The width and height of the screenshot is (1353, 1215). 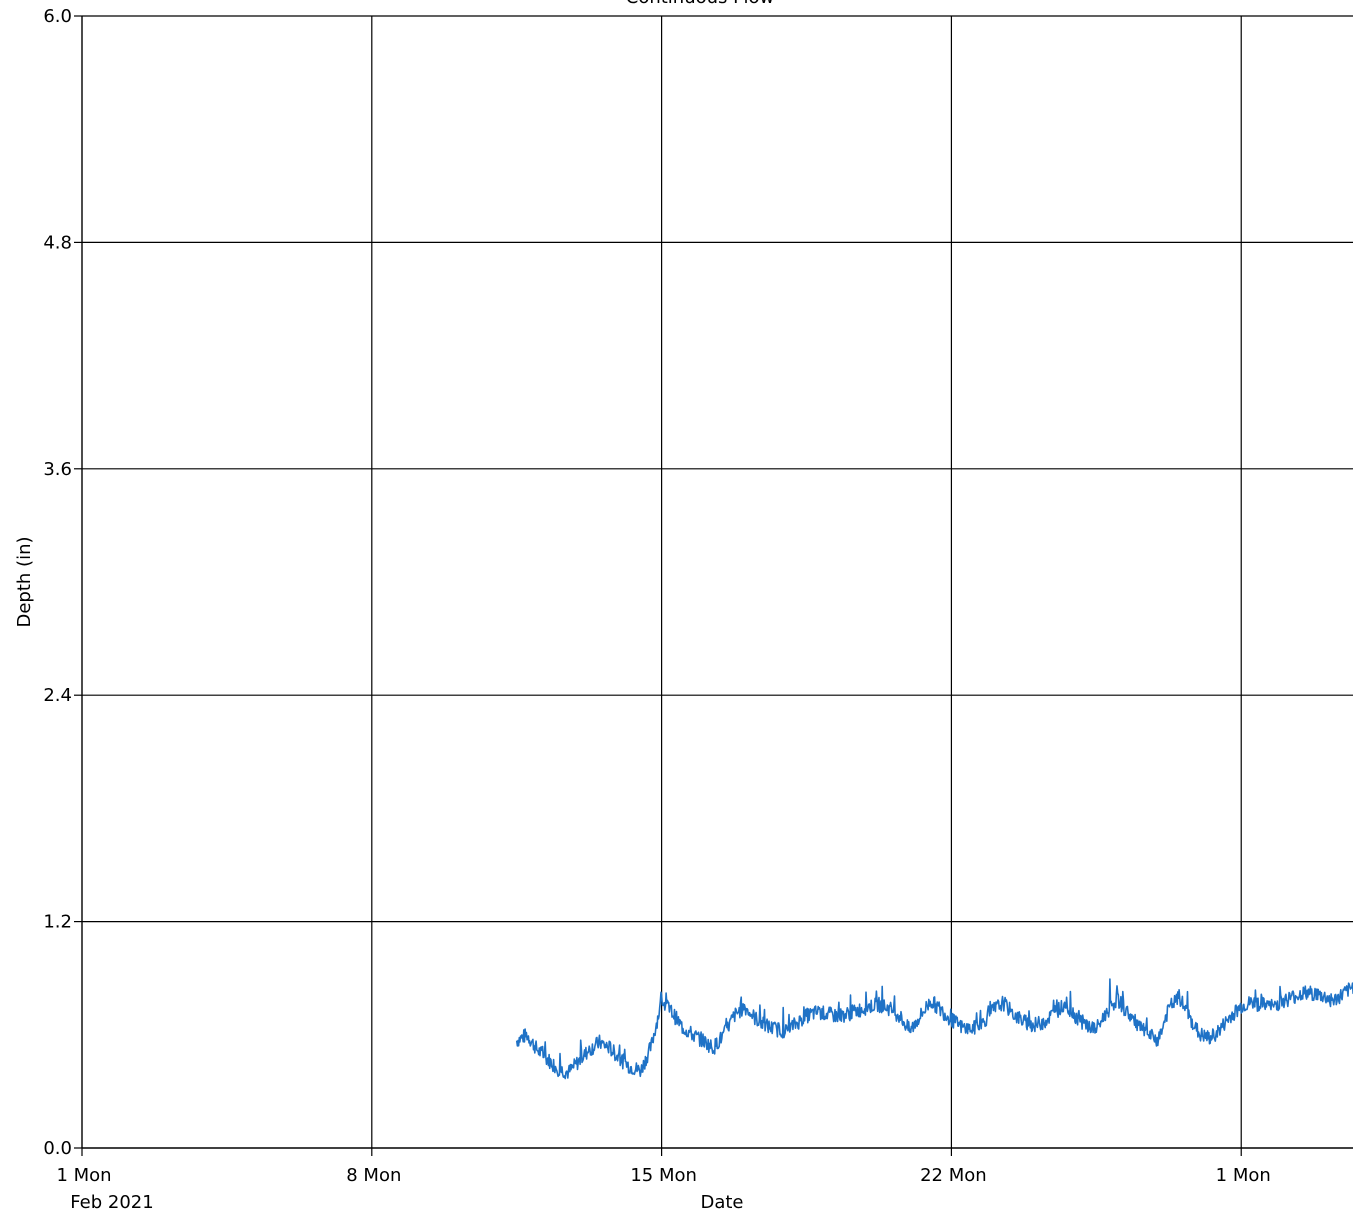 What do you see at coordinates (663, 1175) in the screenshot?
I see `x-tick-label: 15 Mon` at bounding box center [663, 1175].